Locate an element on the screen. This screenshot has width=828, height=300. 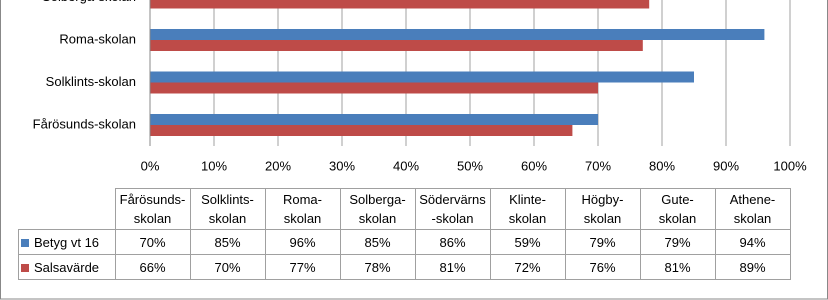
x-tick-label: 70% is located at coordinates (598, 165).